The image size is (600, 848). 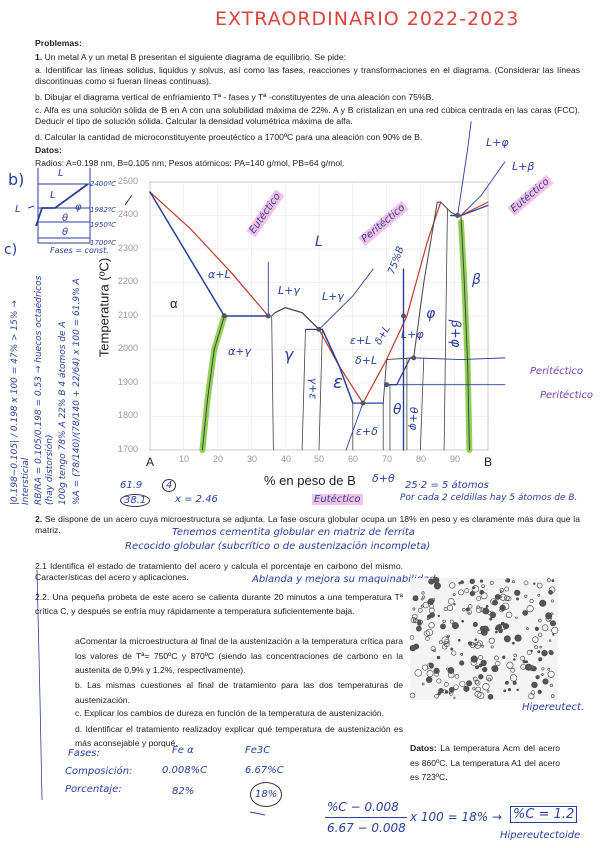 I want to click on b-phi: φ, so click(x=78, y=207).